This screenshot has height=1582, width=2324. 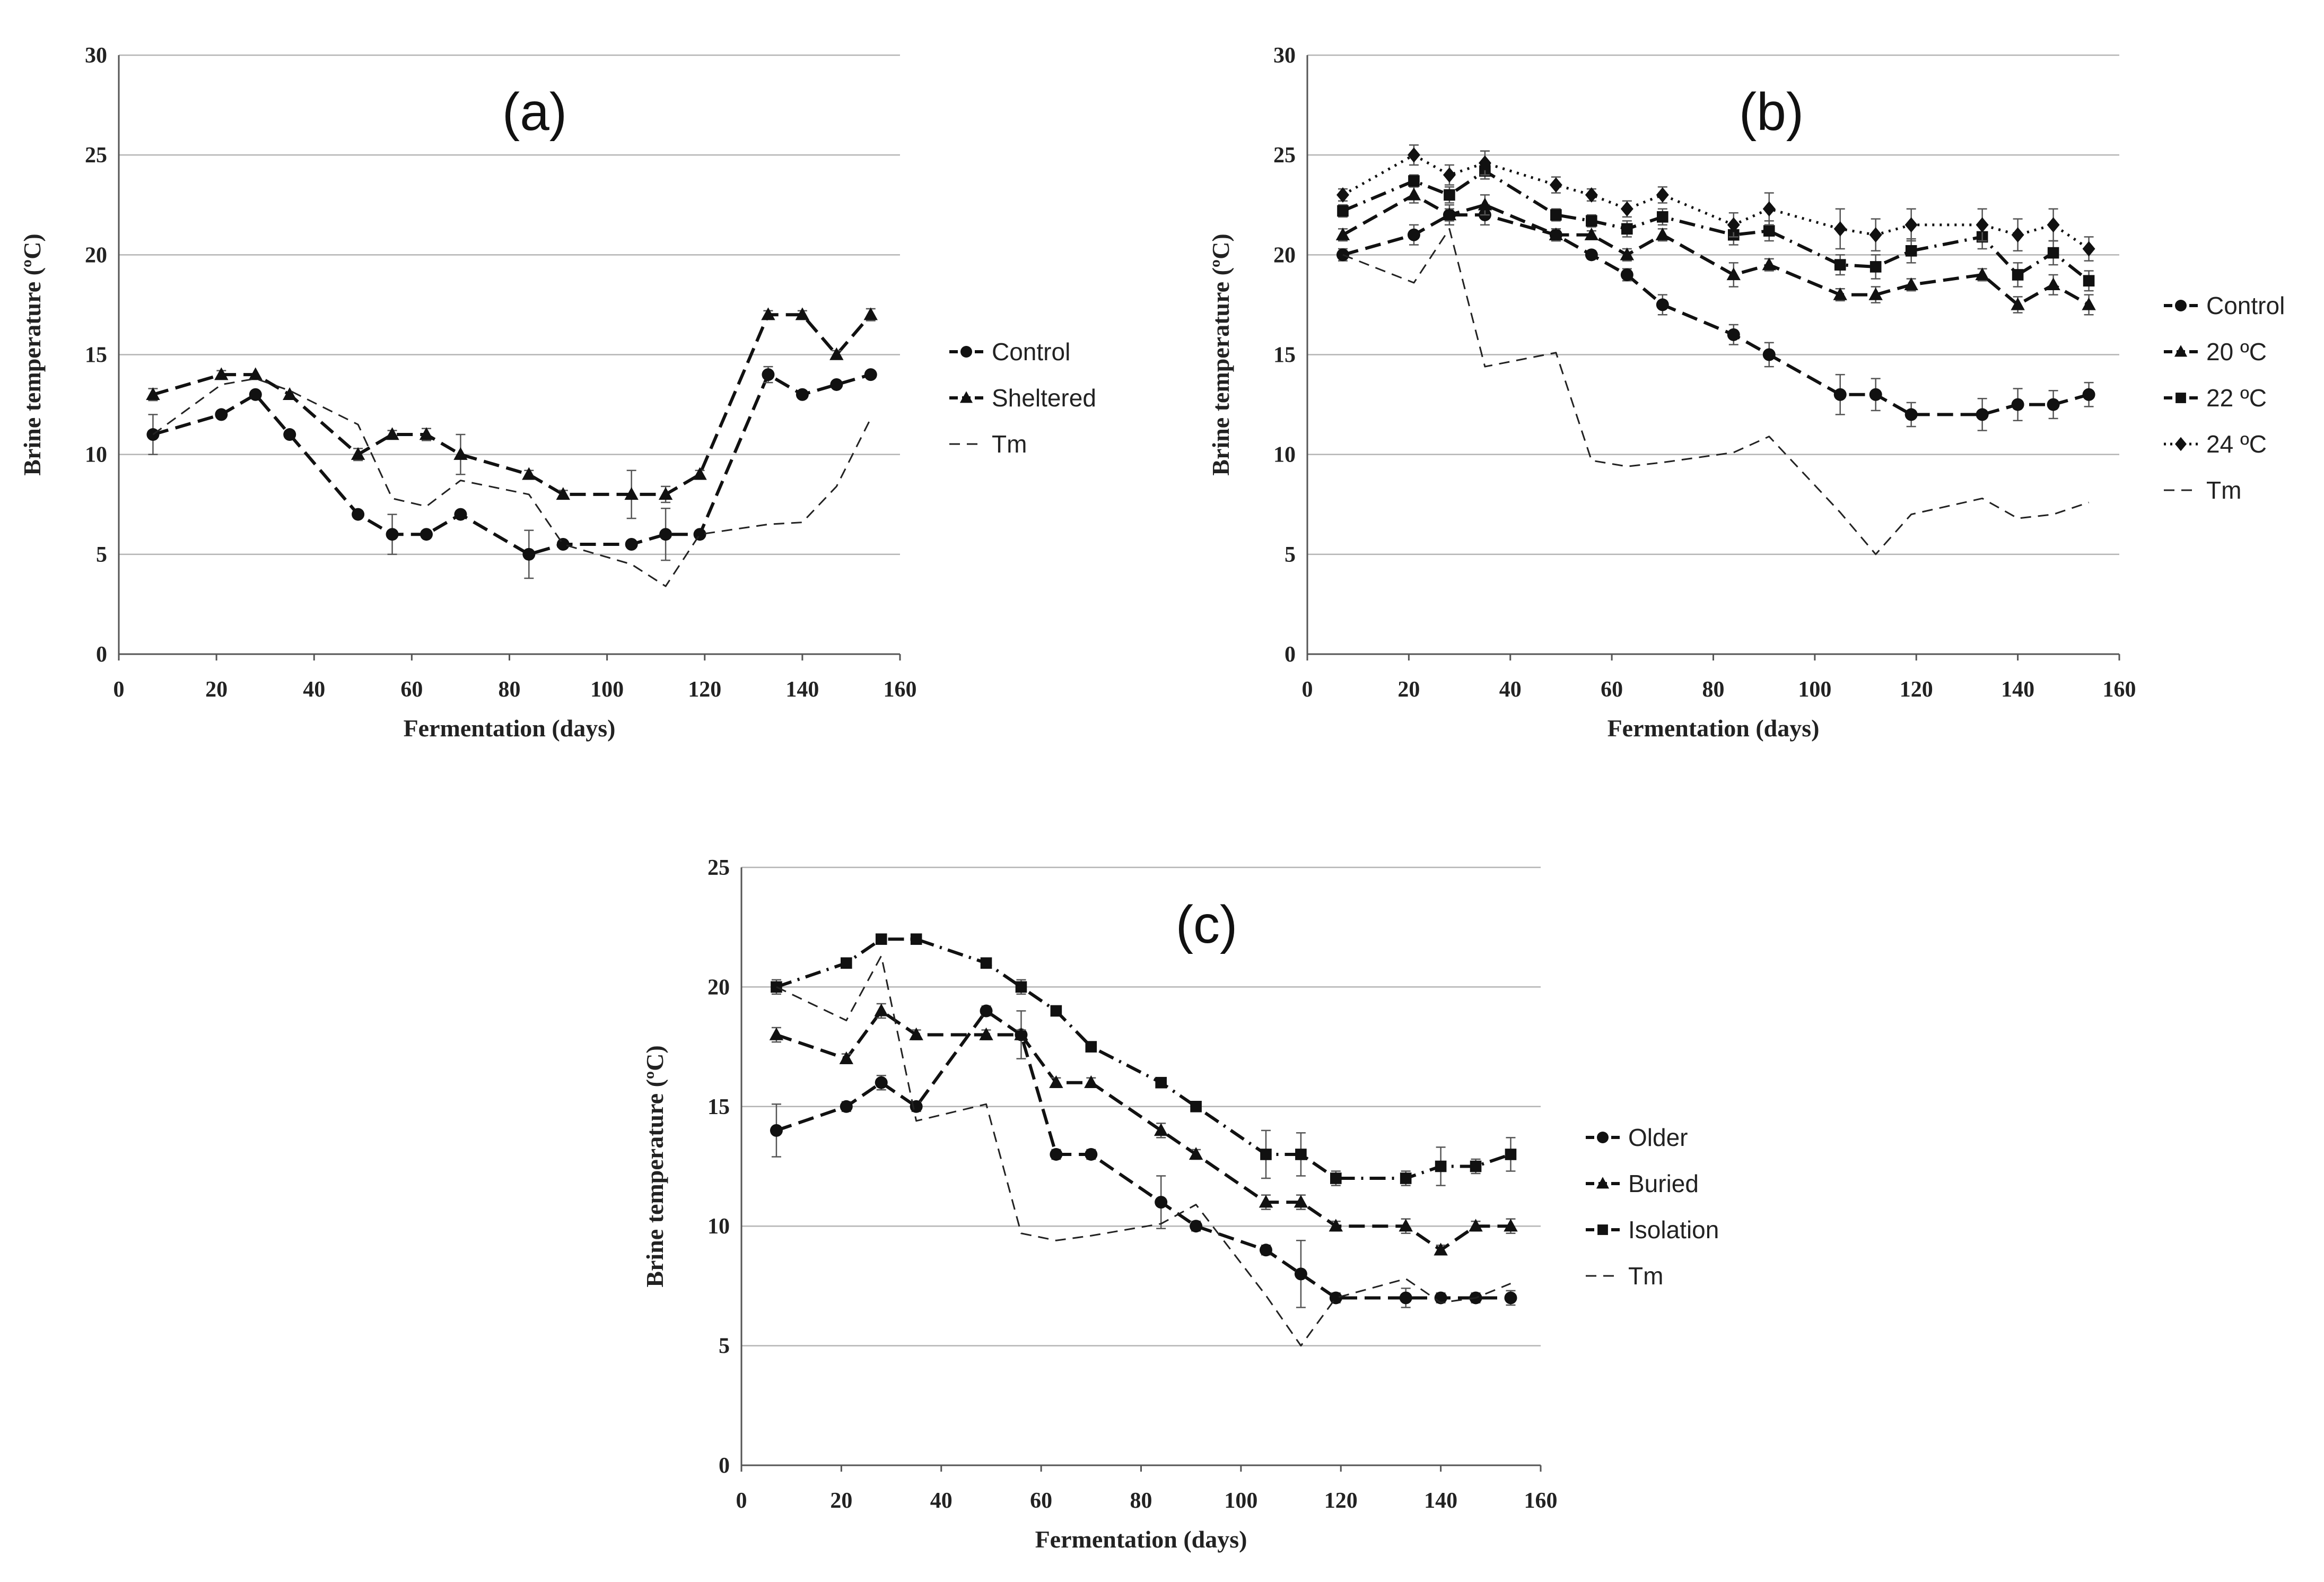 I want to click on x-tick-label: 40, so click(x=1510, y=689).